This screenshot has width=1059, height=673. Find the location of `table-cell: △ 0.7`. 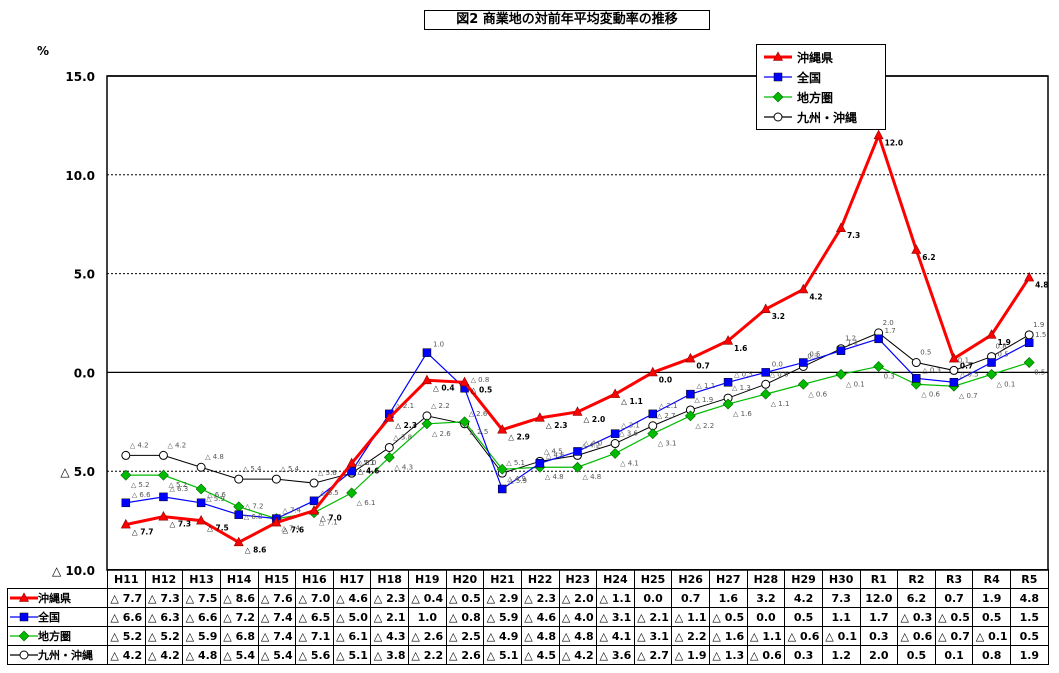

table-cell: △ 0.7 is located at coordinates (954, 636).